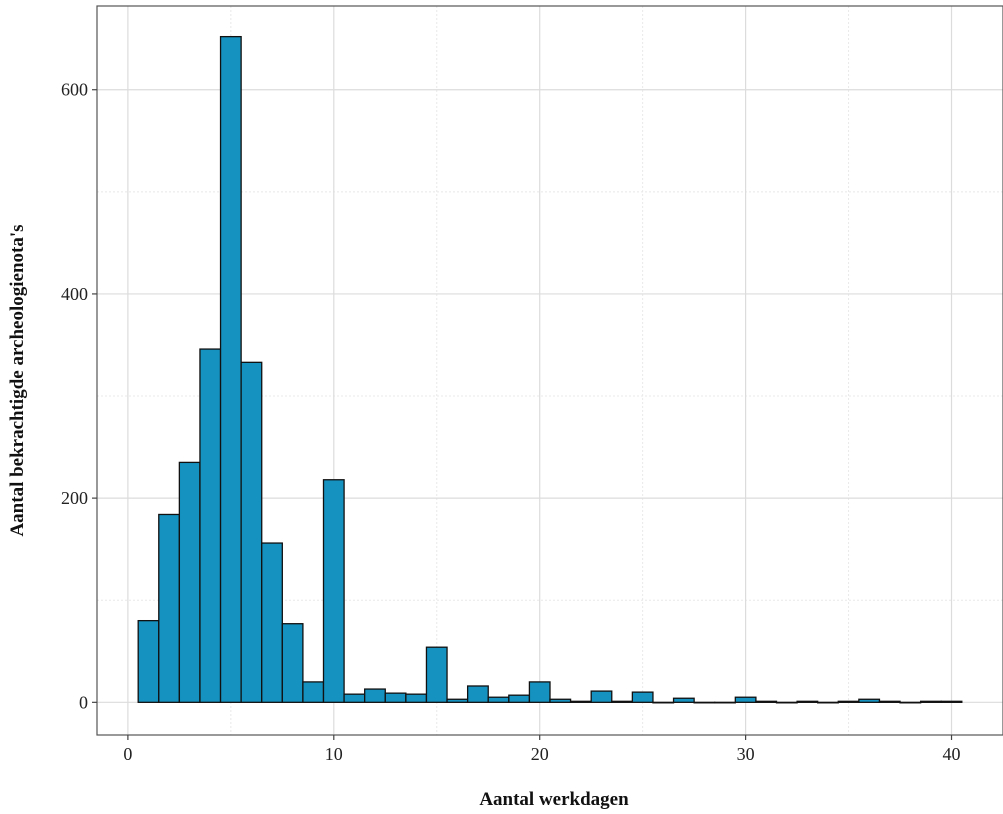 The height and width of the screenshot is (814, 1003). Describe the element at coordinates (74, 294) in the screenshot. I see `y-tick-label: 400` at that location.